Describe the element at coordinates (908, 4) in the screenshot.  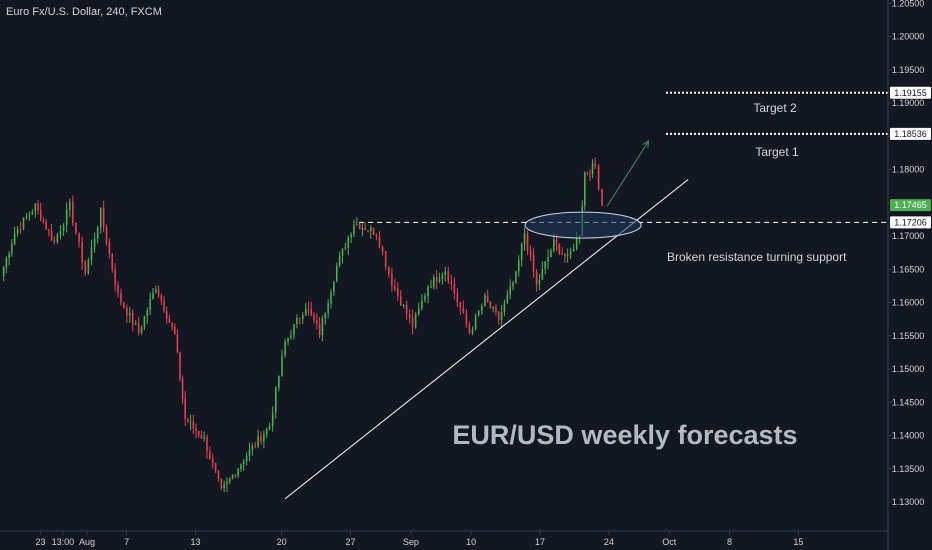
I see `y-tick-label: 1.20500` at that location.